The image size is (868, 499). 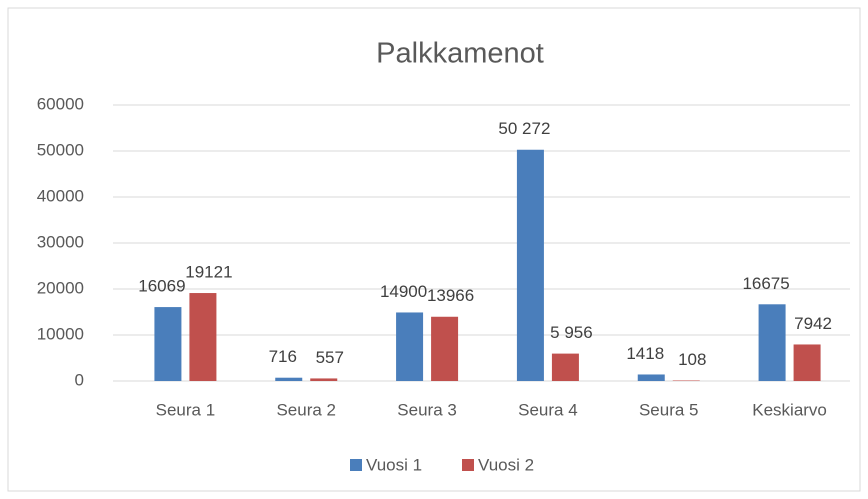 I want to click on legend-label: Vuosi 1, so click(x=394, y=464).